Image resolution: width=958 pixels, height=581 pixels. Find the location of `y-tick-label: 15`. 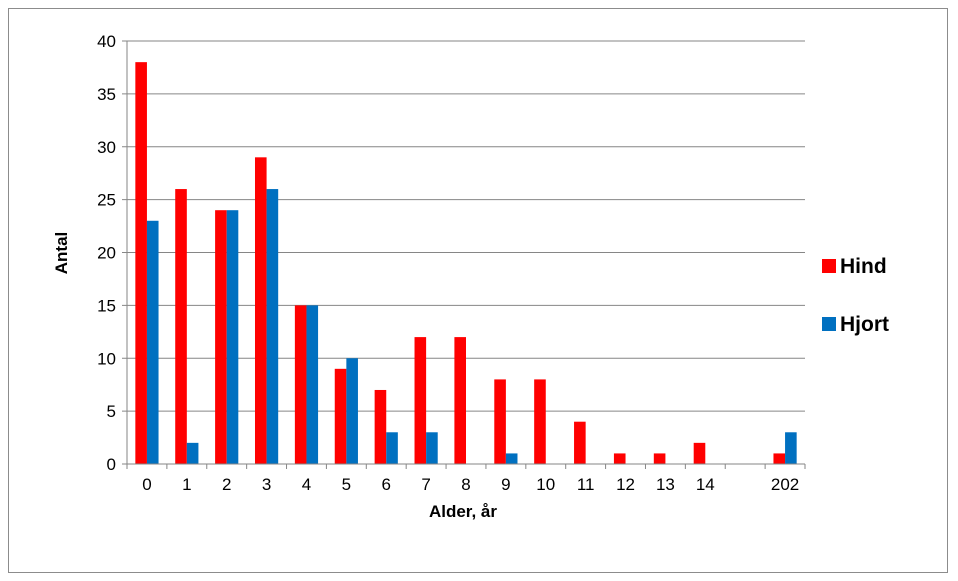

y-tick-label: 15 is located at coordinates (106, 305).